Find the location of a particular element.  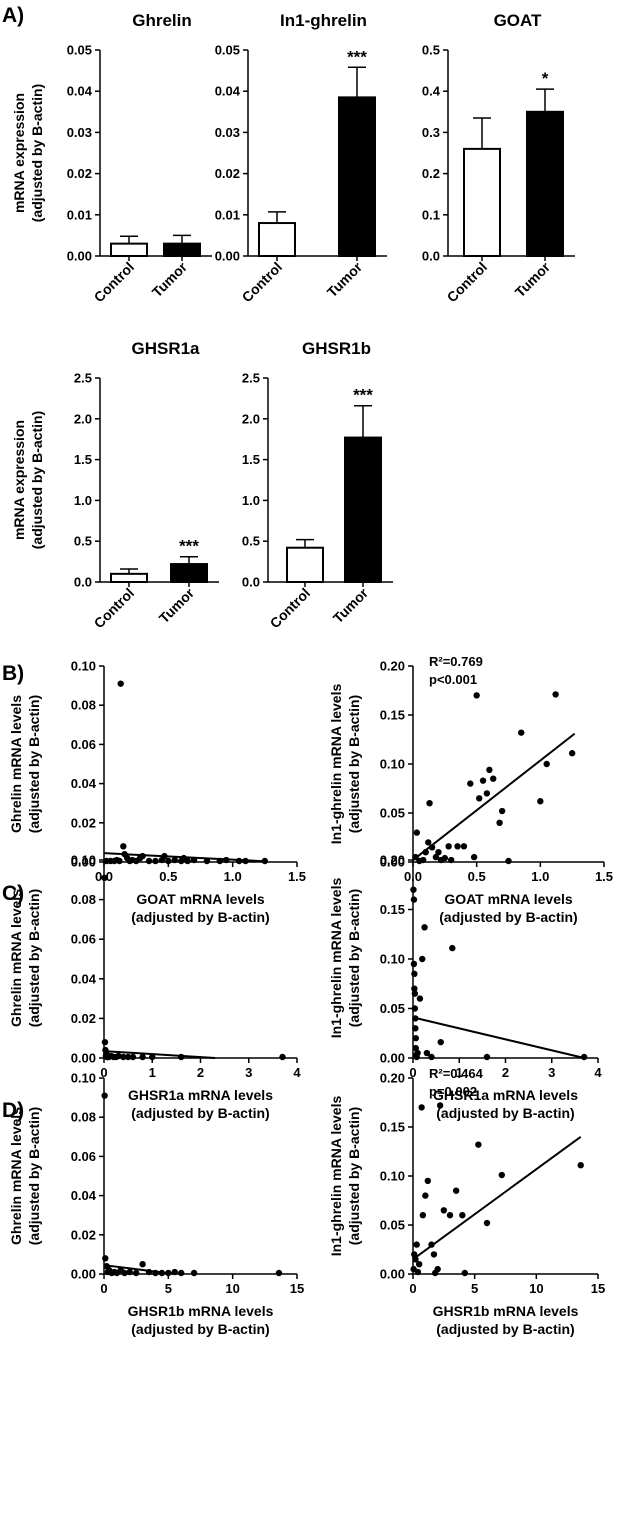

stat-annotation: p=0.002 is located at coordinates (453, 1091).